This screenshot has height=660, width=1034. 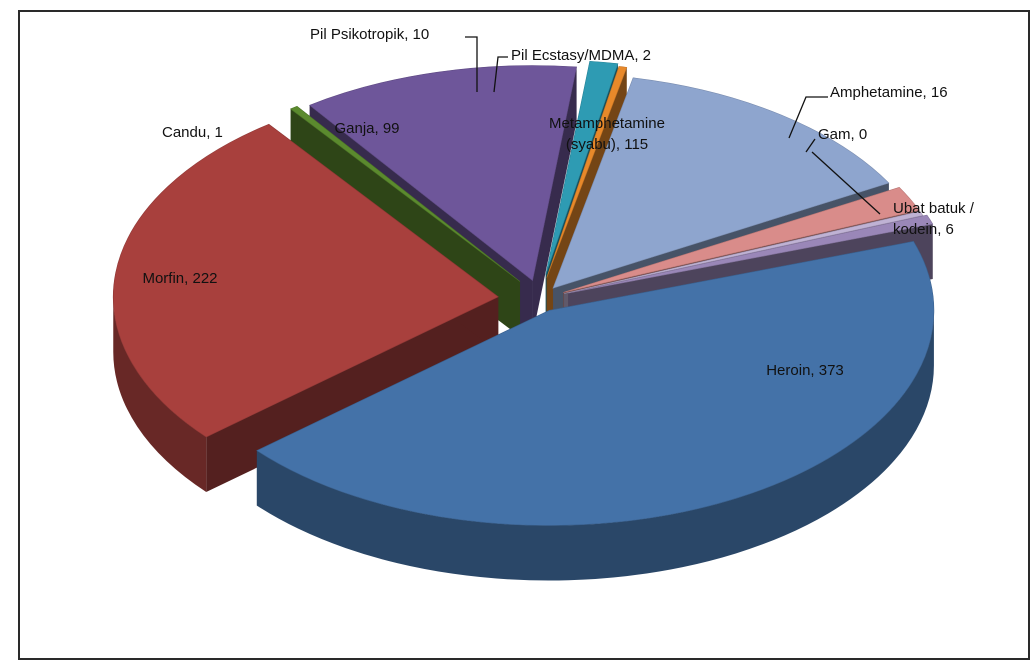 I want to click on slice-label-1-0: Amphetamine, 16, so click(x=889, y=92).